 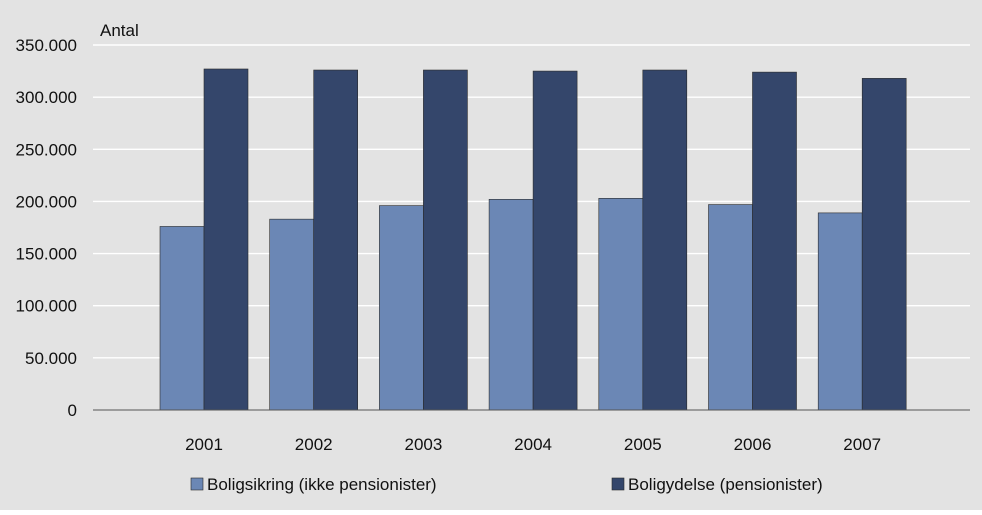 I want to click on x-tick-label: 2007, so click(x=862, y=444).